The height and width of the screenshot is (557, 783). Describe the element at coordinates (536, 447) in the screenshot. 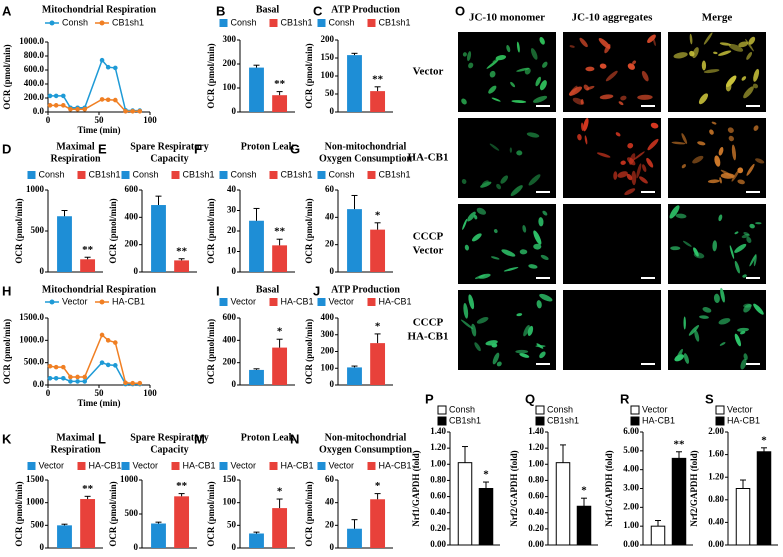

I see `y-tick-label: 1.20` at that location.